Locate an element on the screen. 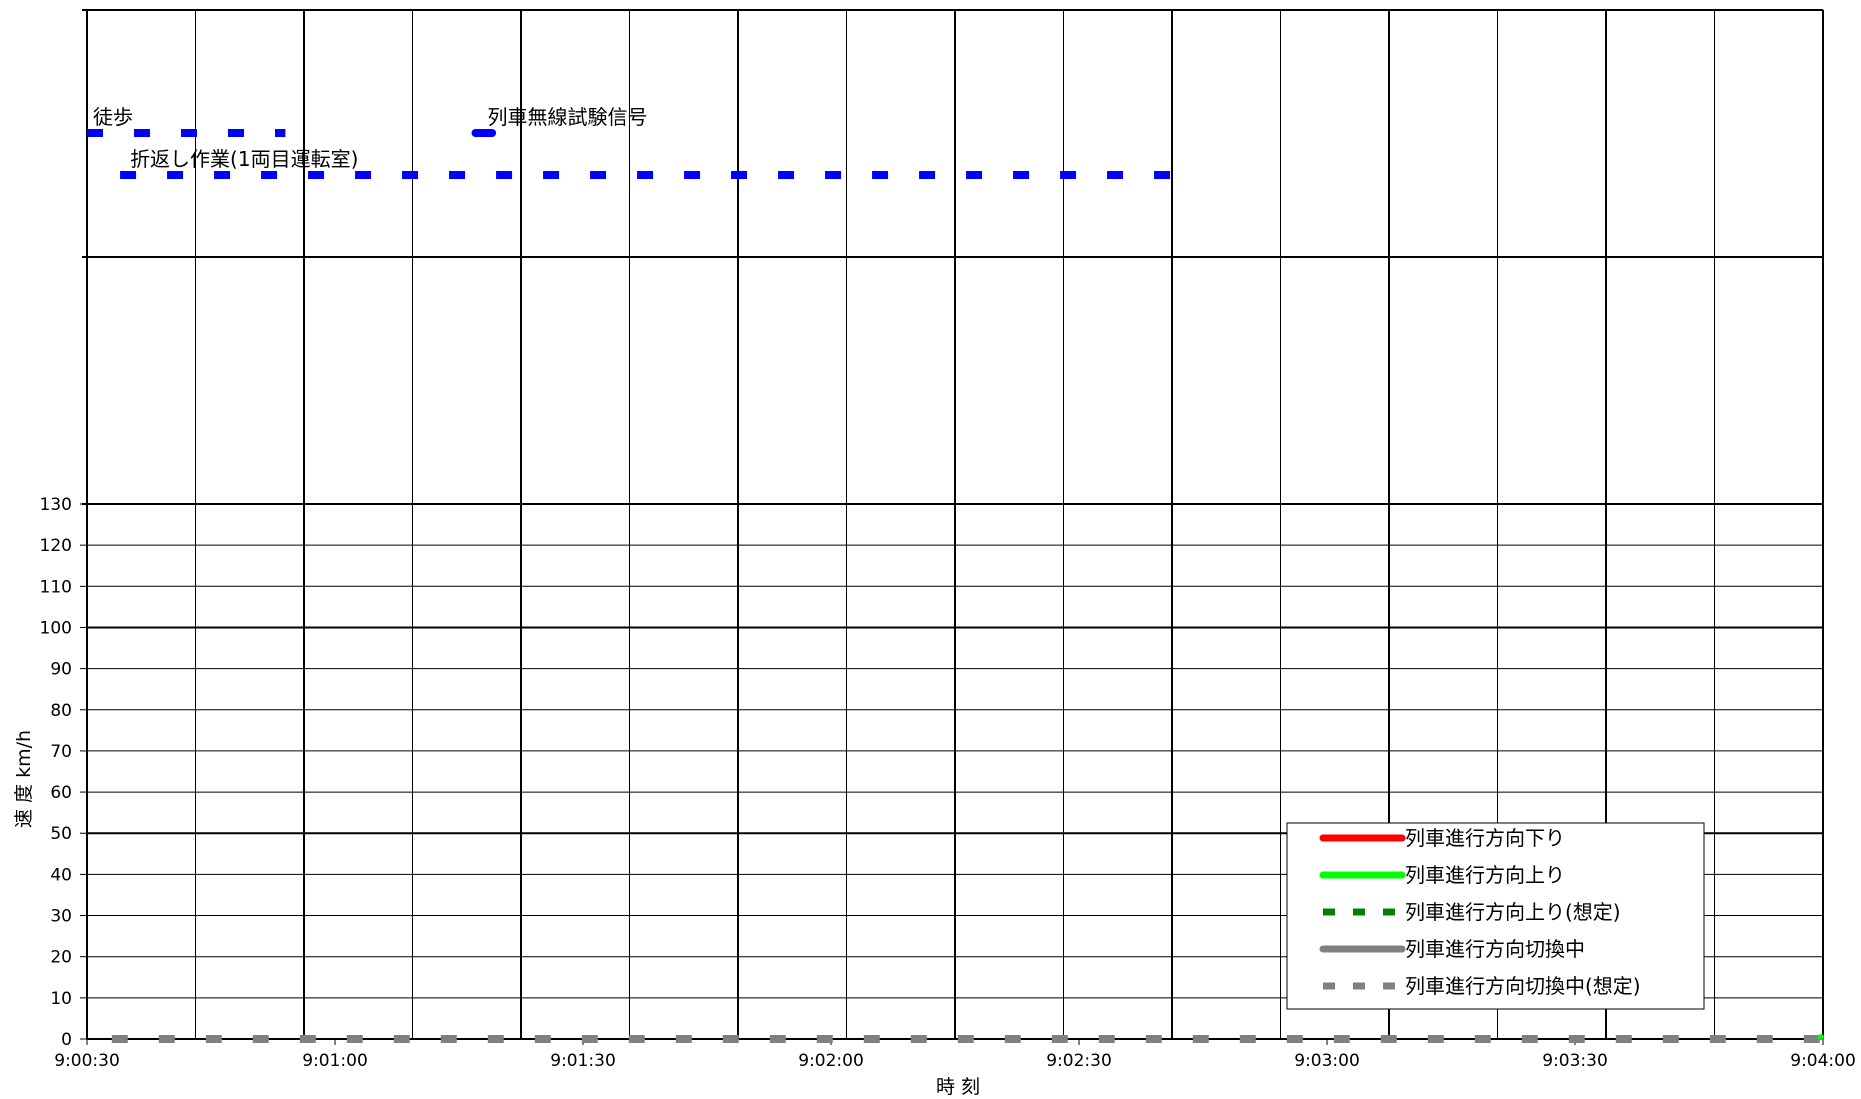  x-tick-label: 9:02:30 is located at coordinates (1079, 1061).